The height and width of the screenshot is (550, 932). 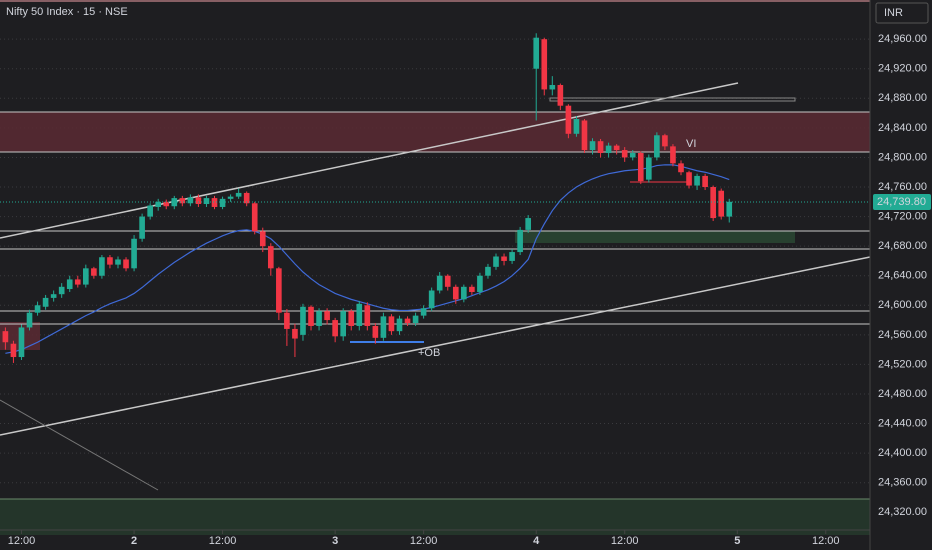 What do you see at coordinates (536, 541) in the screenshot?
I see `x-tick-label: 4` at bounding box center [536, 541].